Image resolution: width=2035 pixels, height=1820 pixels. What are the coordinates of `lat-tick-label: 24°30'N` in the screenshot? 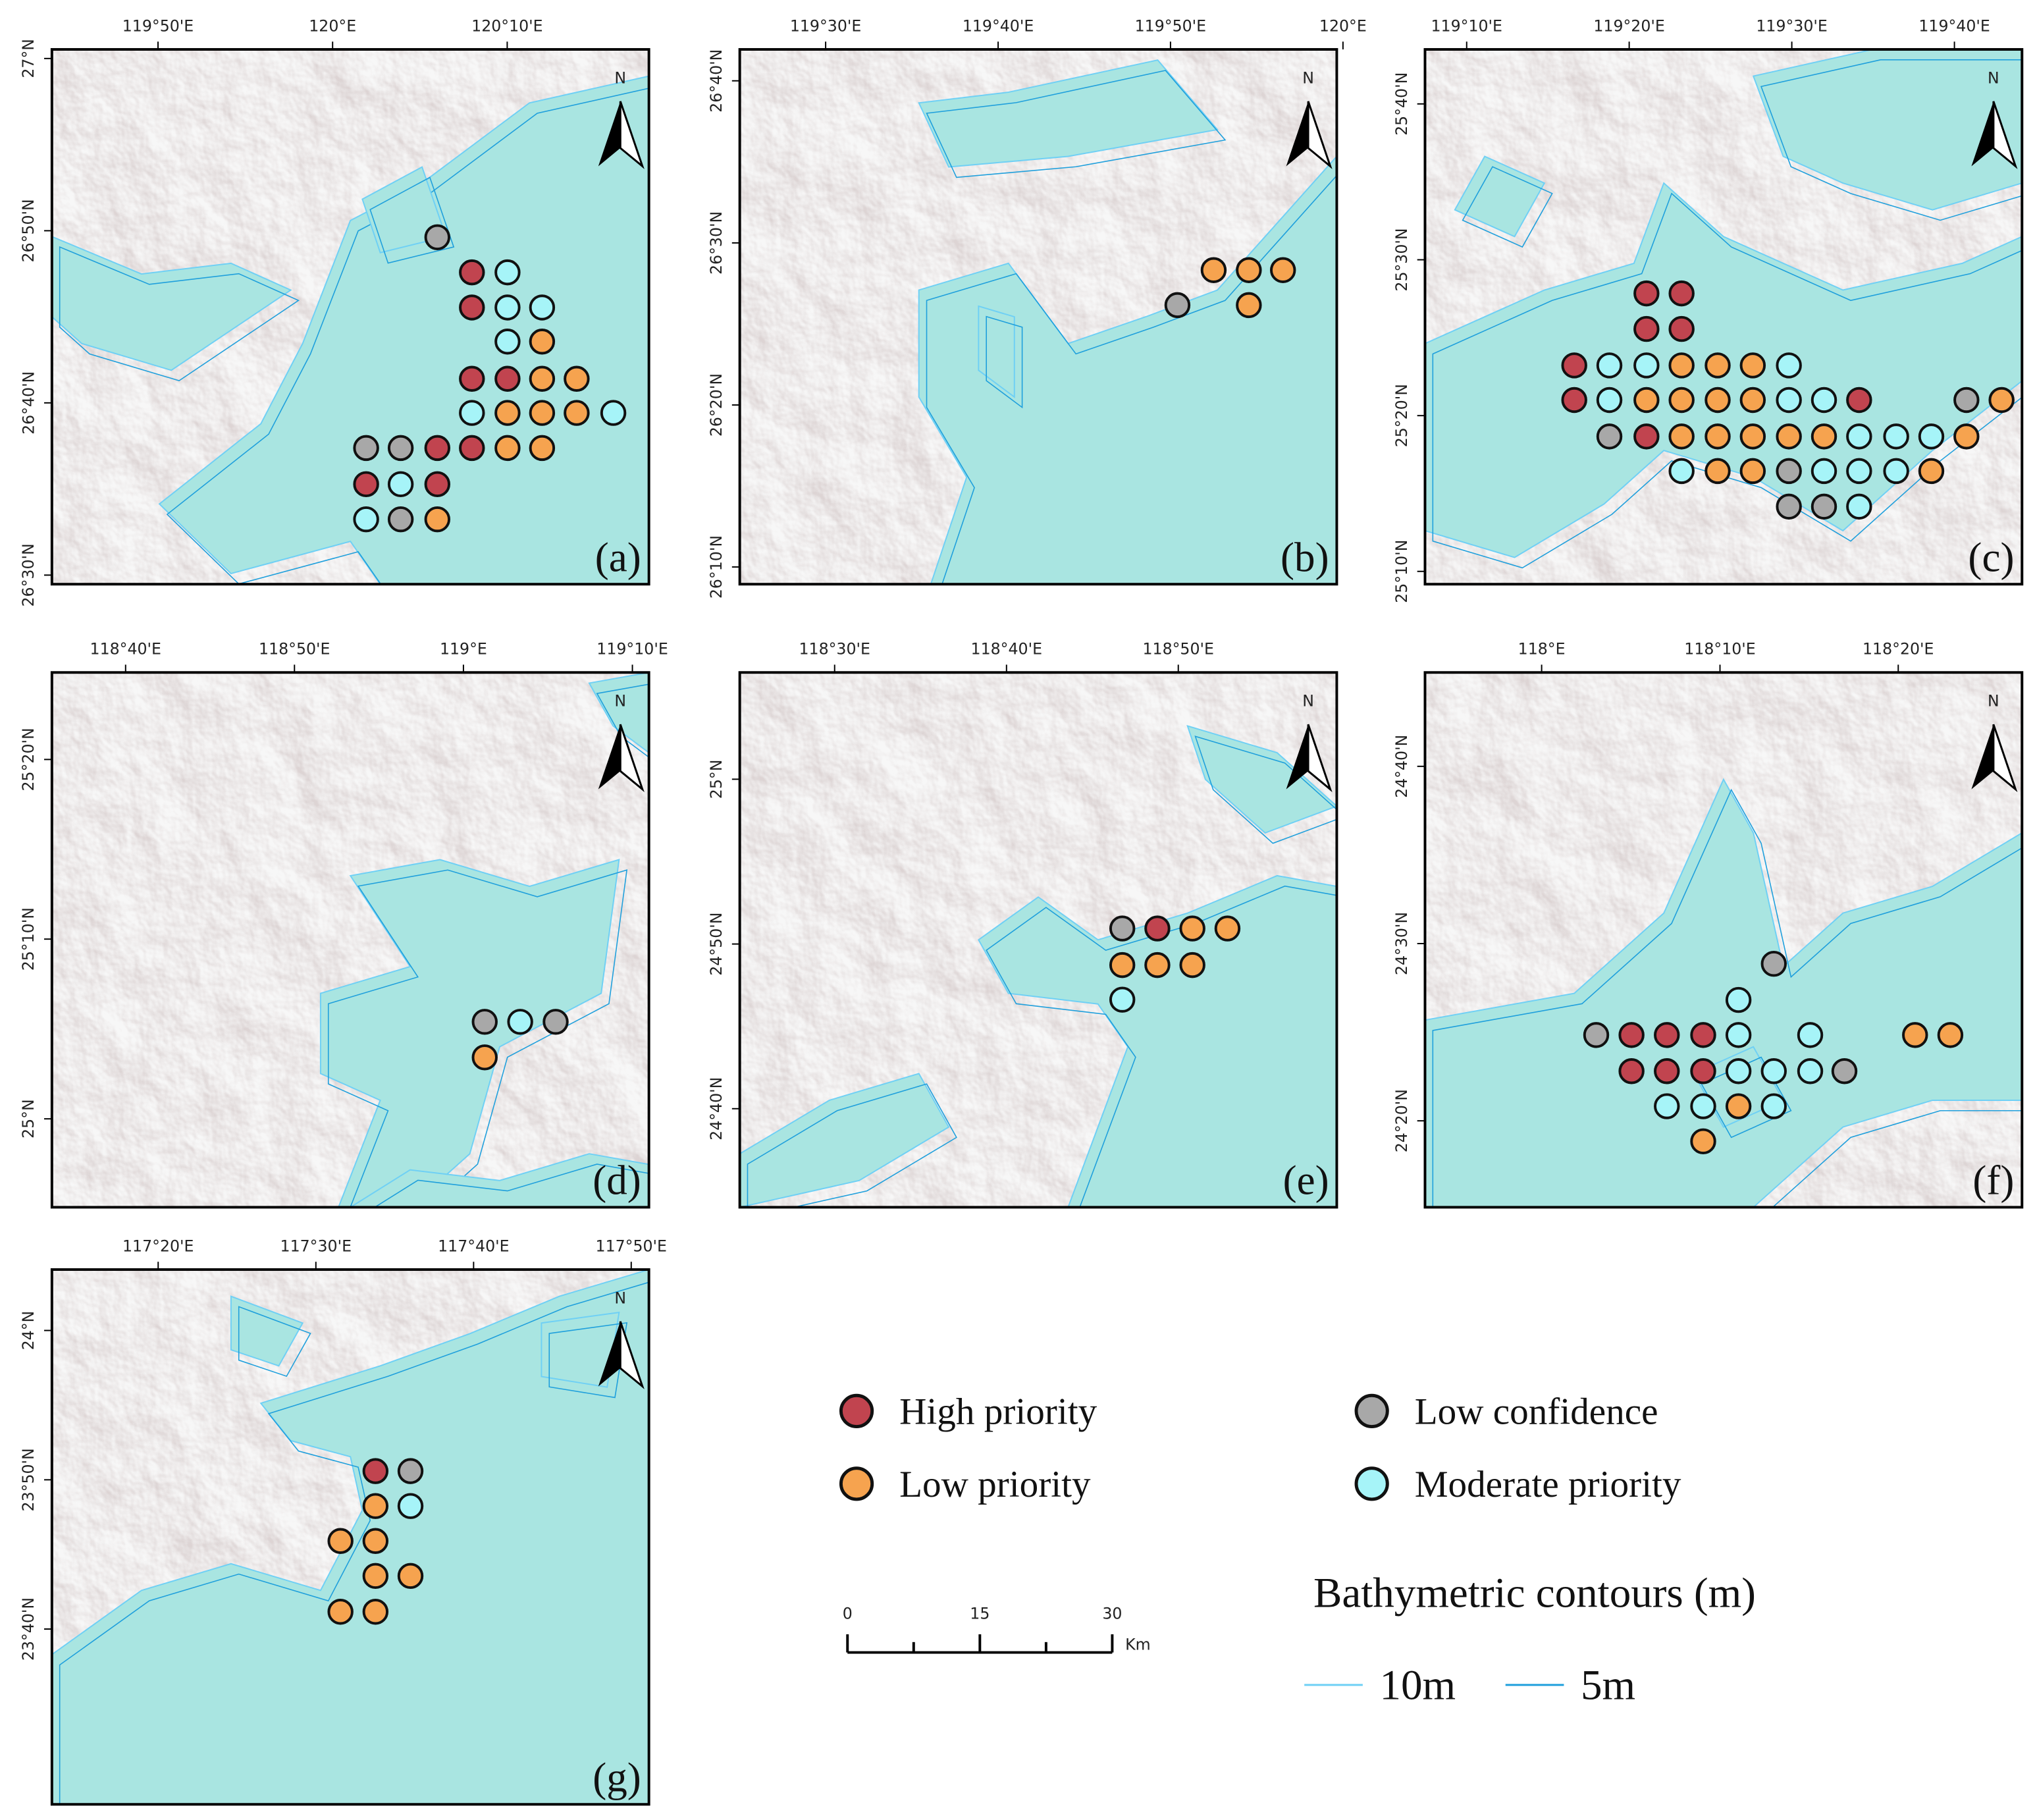 It's located at (1402, 943).